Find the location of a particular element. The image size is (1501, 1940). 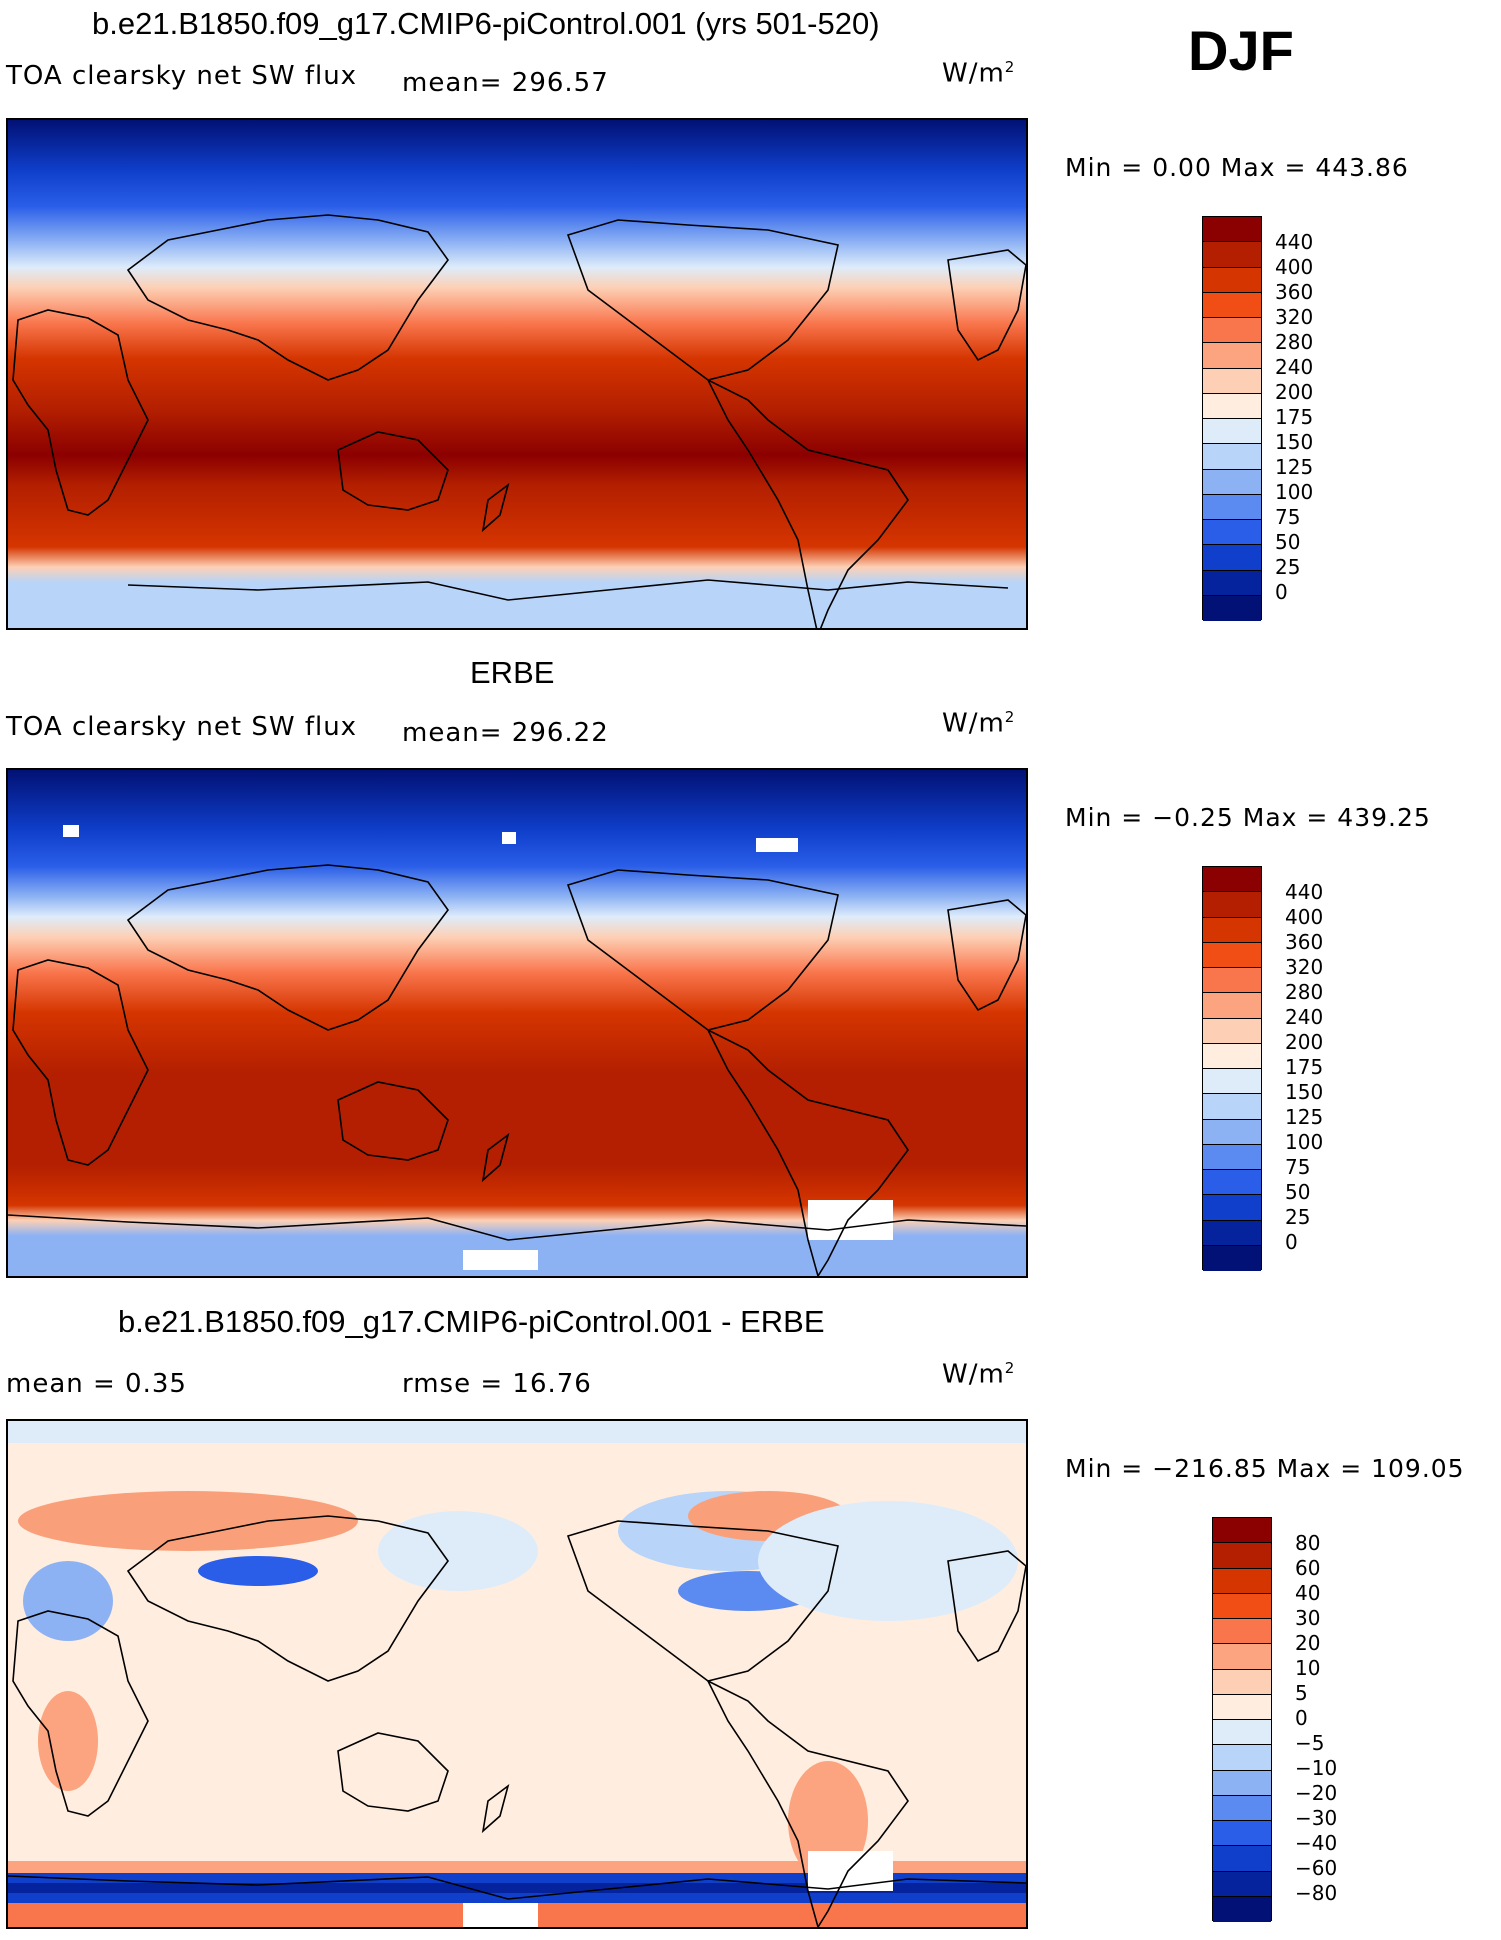

minmax-obs: Min = −0.25 Max = 439.25 is located at coordinates (1248, 817).